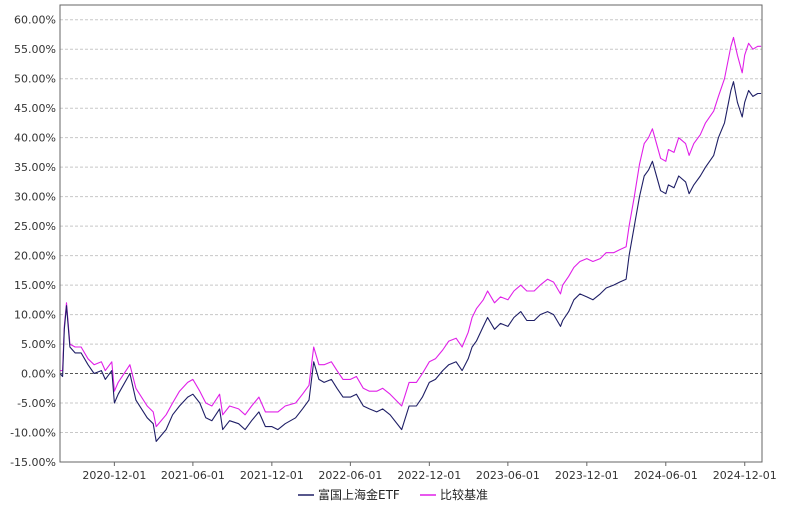 The height and width of the screenshot is (512, 800). What do you see at coordinates (33, 462) in the screenshot?
I see `y-tick-label: -15.00%` at bounding box center [33, 462].